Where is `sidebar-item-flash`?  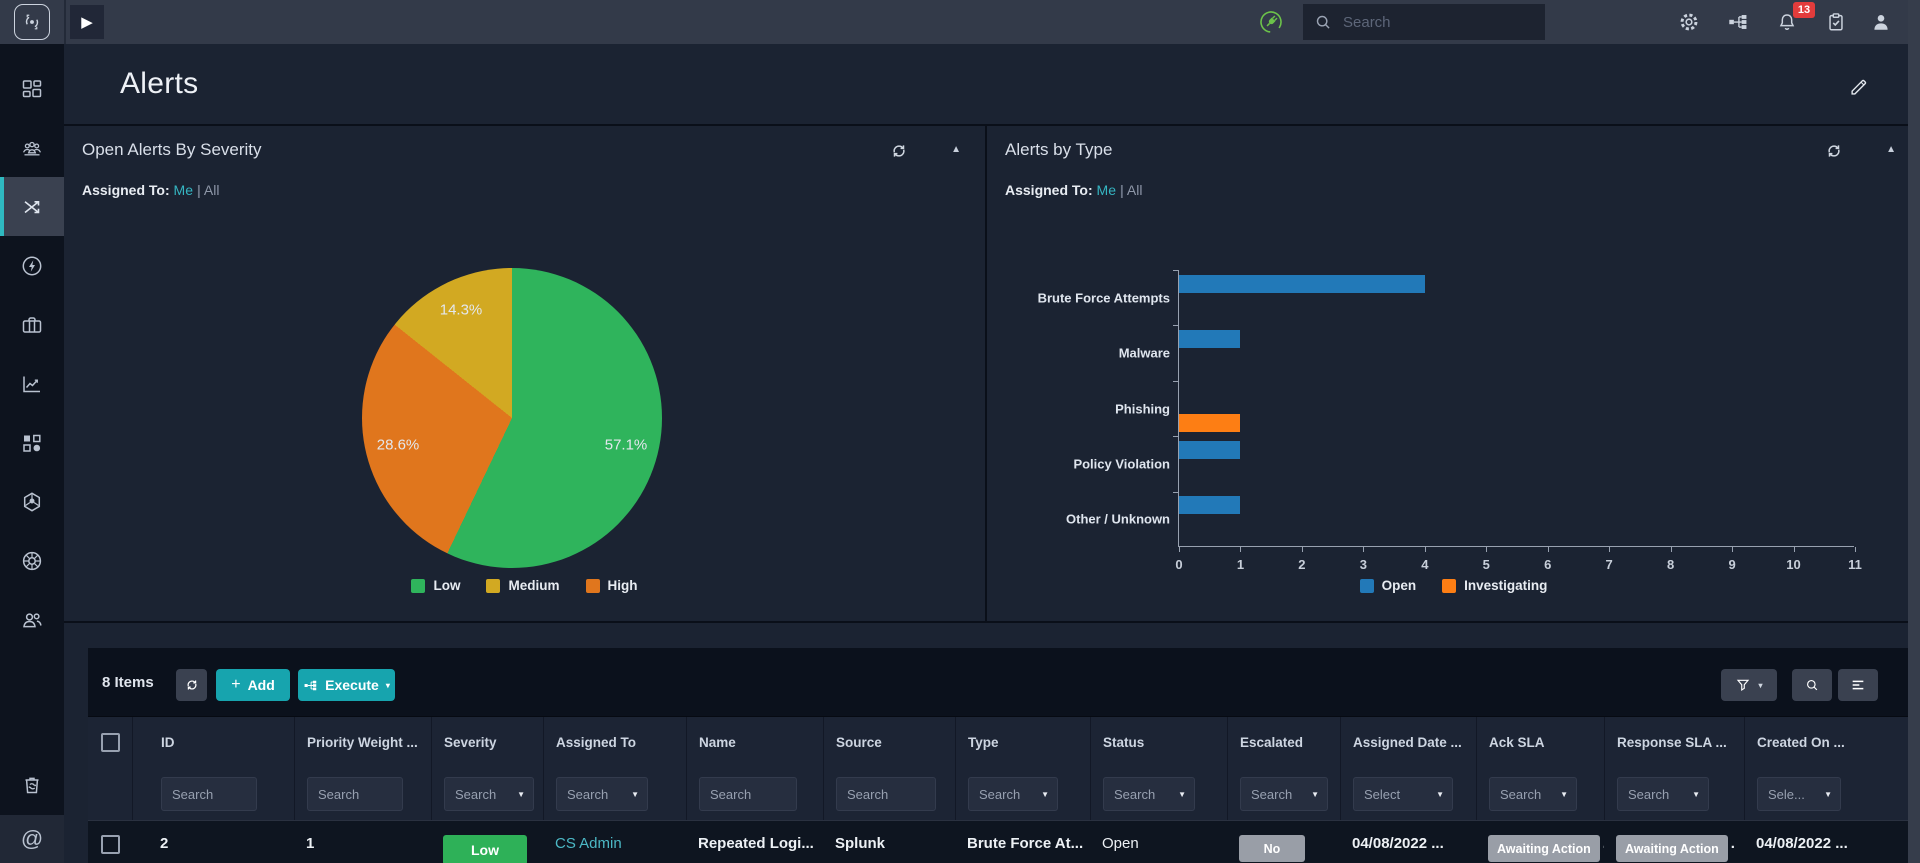
sidebar-item-flash is located at coordinates (32, 265).